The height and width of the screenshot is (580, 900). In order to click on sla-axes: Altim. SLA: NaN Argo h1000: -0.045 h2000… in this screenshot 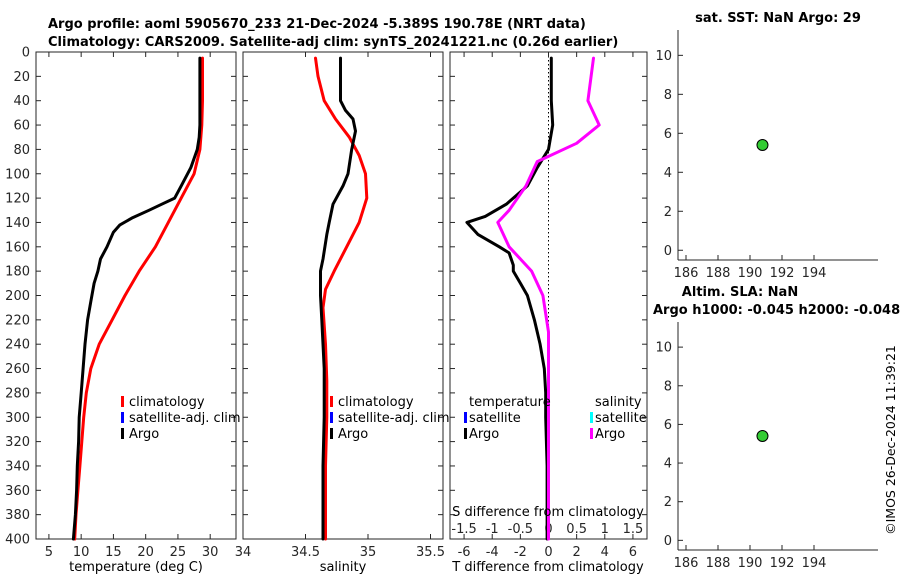, I will do `click(776, 428)`.